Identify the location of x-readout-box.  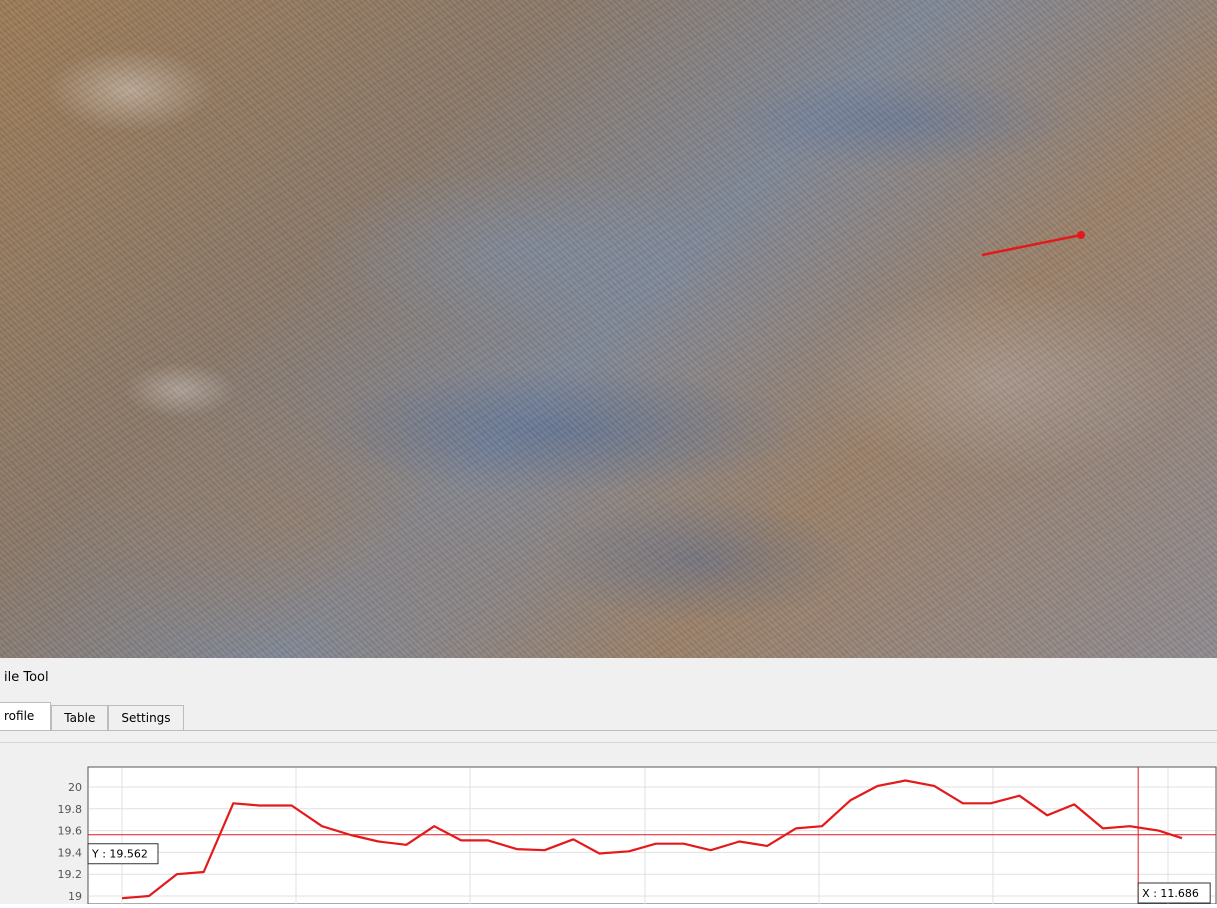
(1174, 893).